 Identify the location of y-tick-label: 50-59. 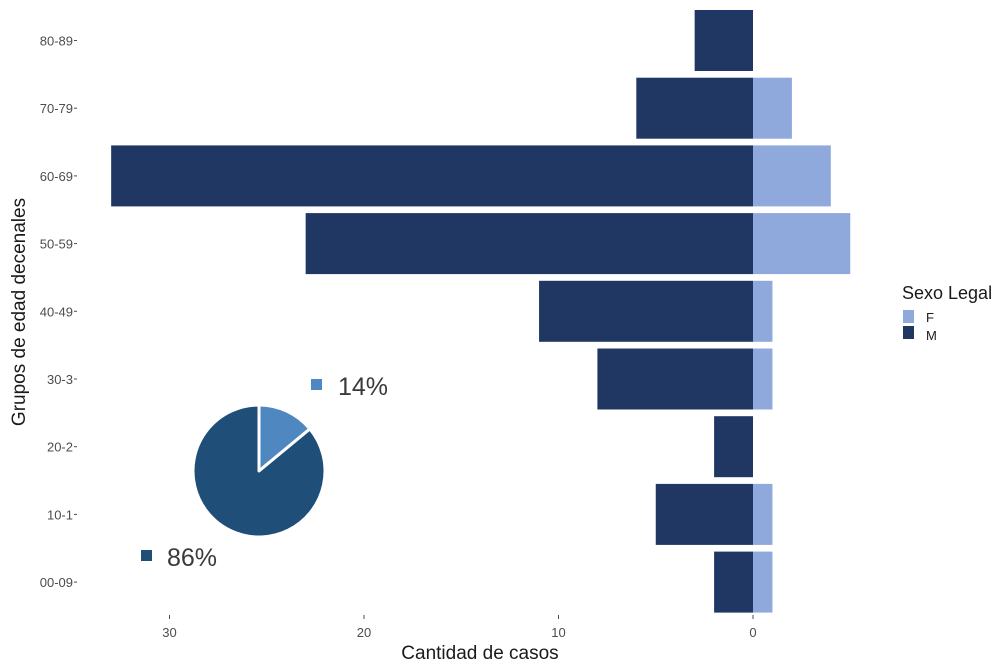
(56, 244).